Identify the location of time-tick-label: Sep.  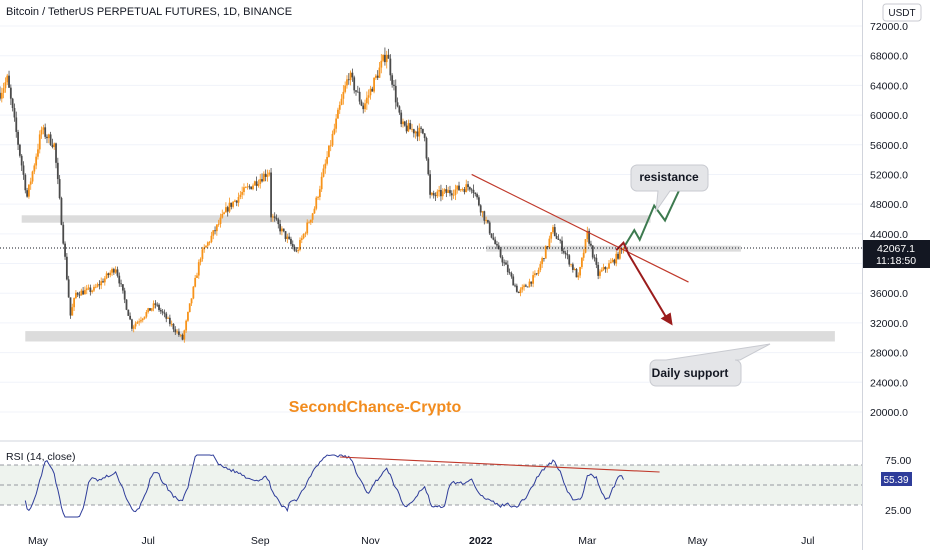
(260, 541).